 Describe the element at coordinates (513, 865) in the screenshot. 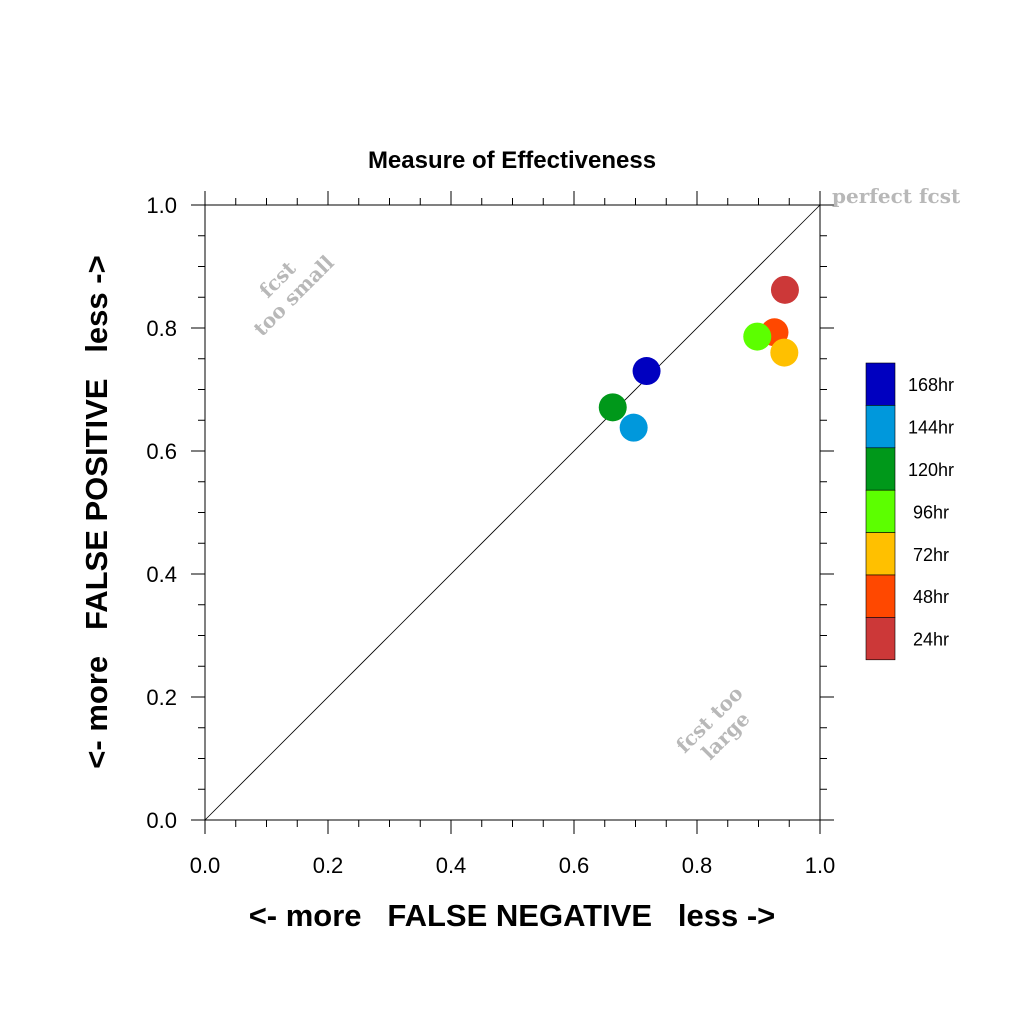

I see `x-tick-labels: 0.0 0.2 0.4 0.6 0.8 1.0` at that location.